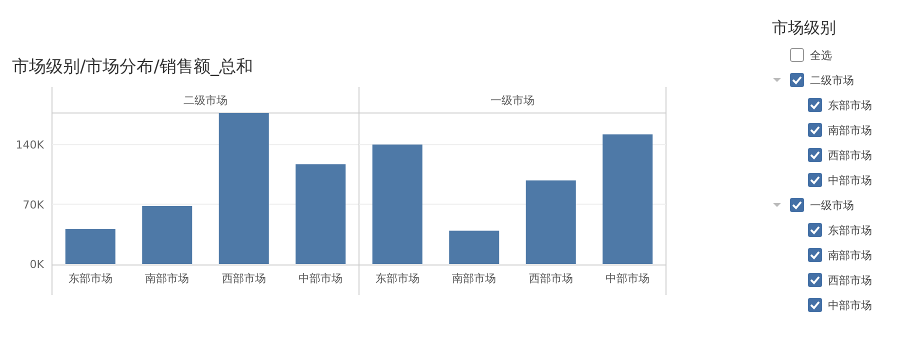 This screenshot has height=346, width=920. Describe the element at coordinates (132, 67) in the screenshot. I see `chart-title: 市场级别/市场分布/销售额_总和` at that location.